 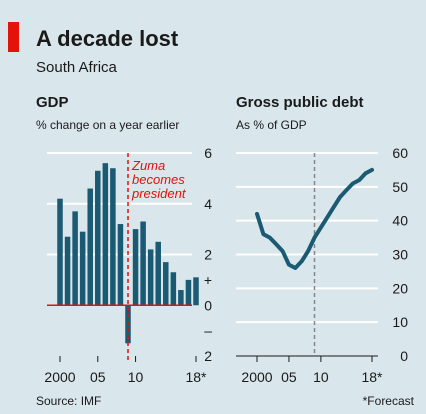 What do you see at coordinates (400, 288) in the screenshot?
I see `debt-y-tick-label: 20` at bounding box center [400, 288].